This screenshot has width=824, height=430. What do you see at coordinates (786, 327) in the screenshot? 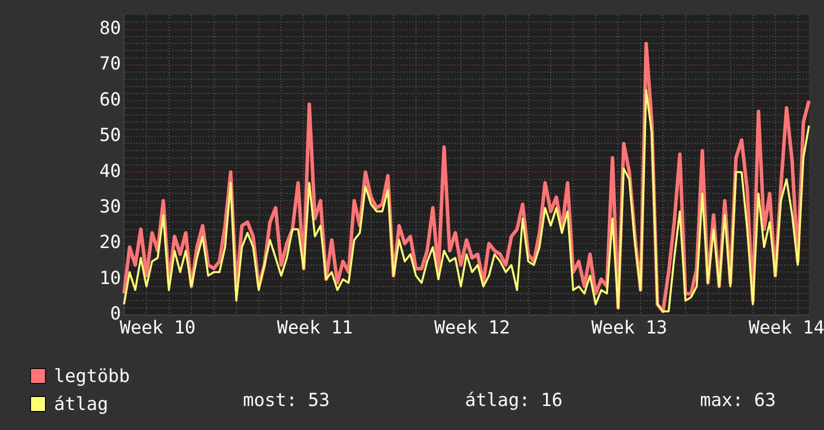
I see `x-tick-label: Week 14` at bounding box center [786, 327].